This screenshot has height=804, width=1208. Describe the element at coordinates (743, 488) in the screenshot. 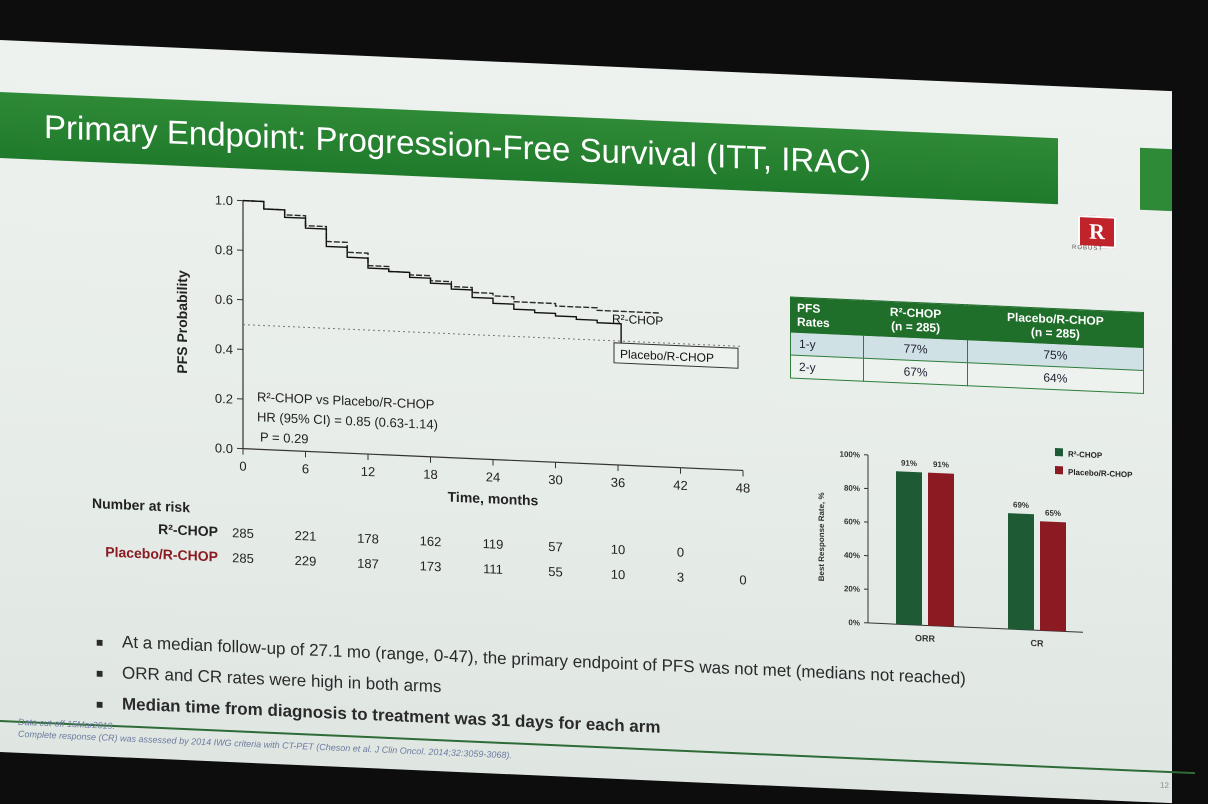

I see `x-tick-label: 48` at that location.